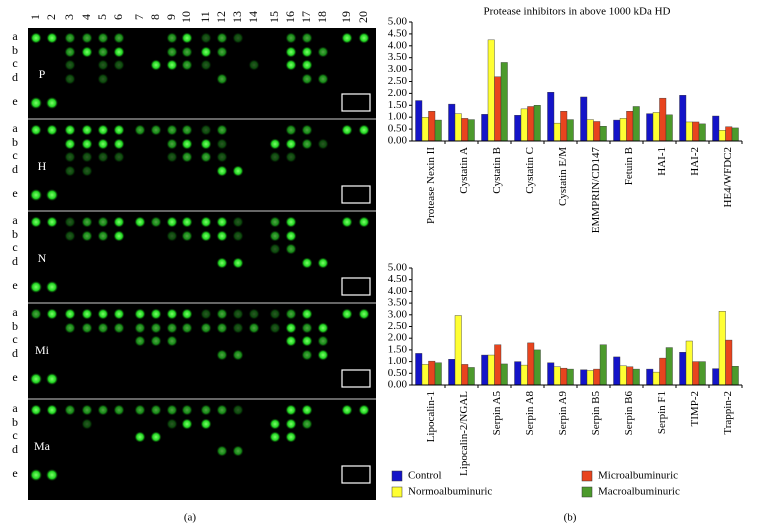  I want to click on y-tick-label: 4.50, so click(398, 279).